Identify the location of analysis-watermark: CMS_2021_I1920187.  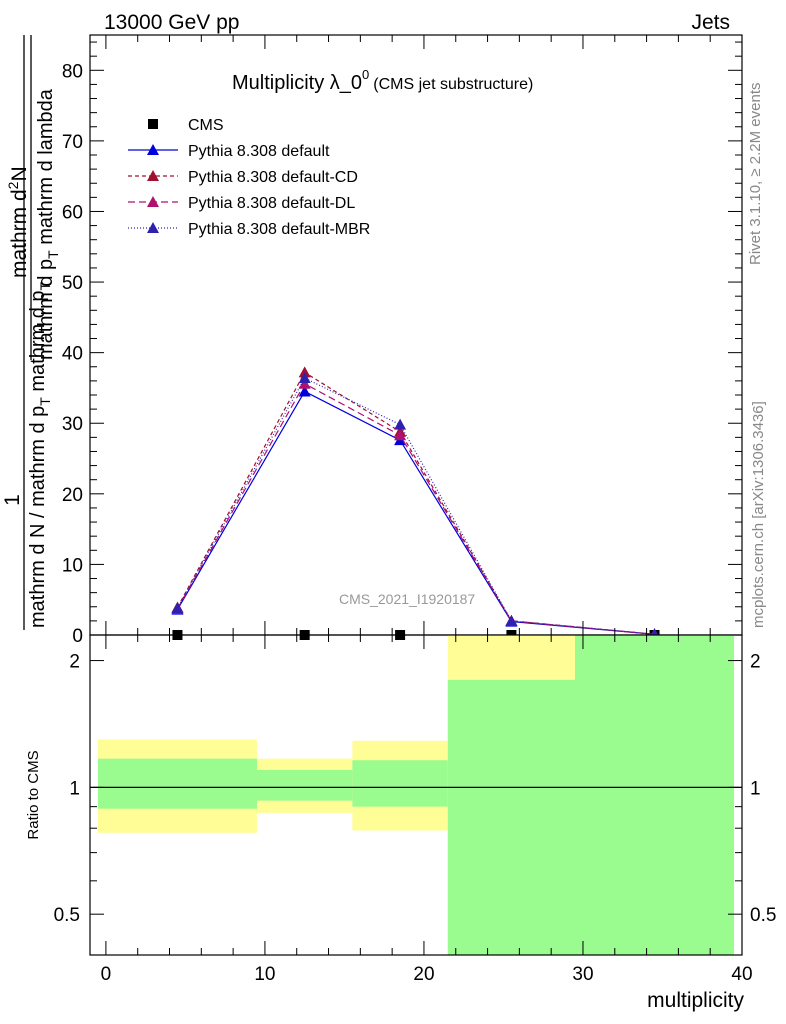
(407, 599).